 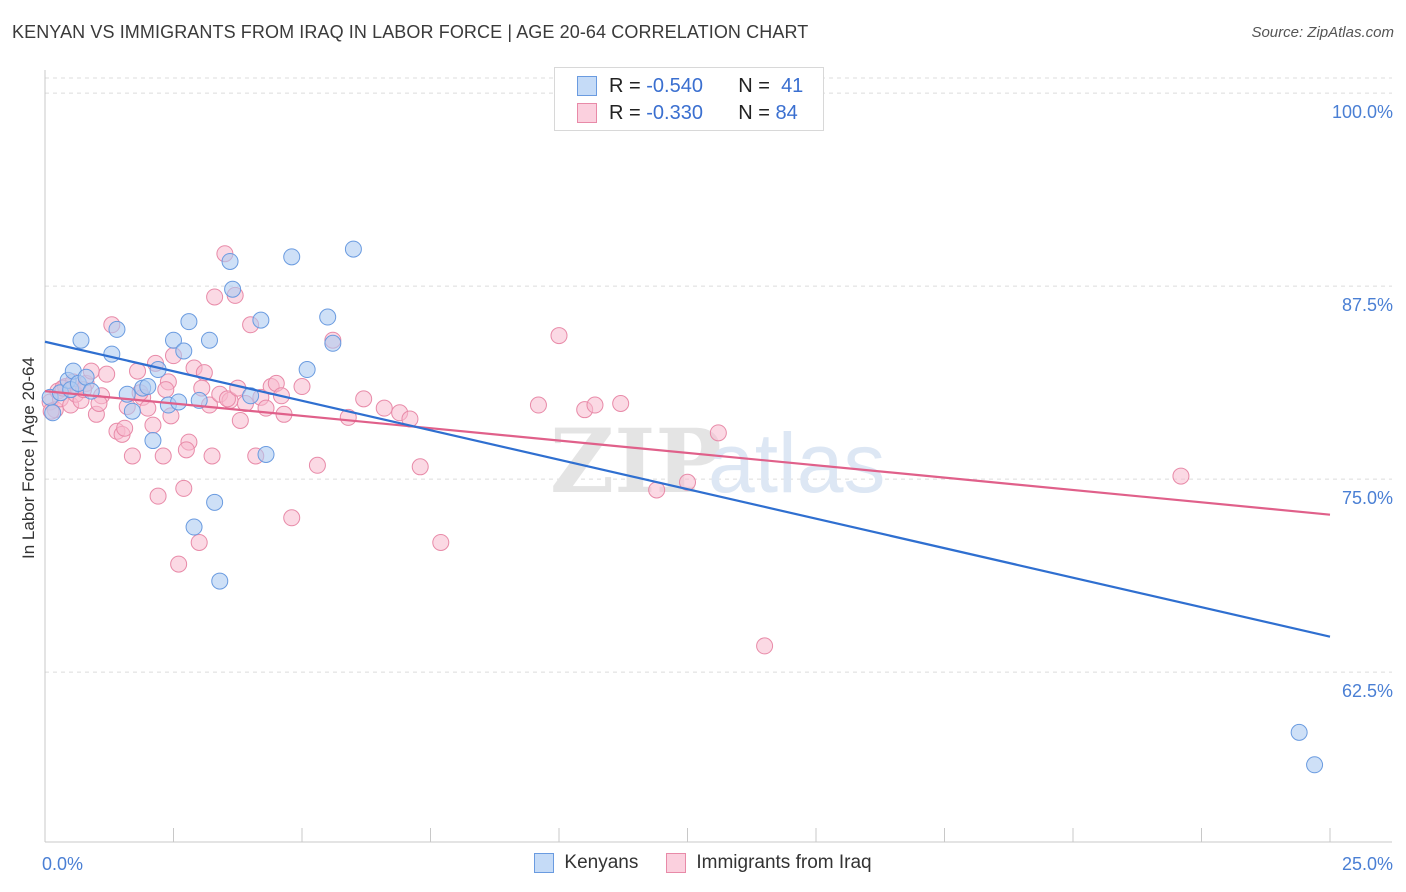 I want to click on legend-n-value: 84, so click(x=786, y=112).